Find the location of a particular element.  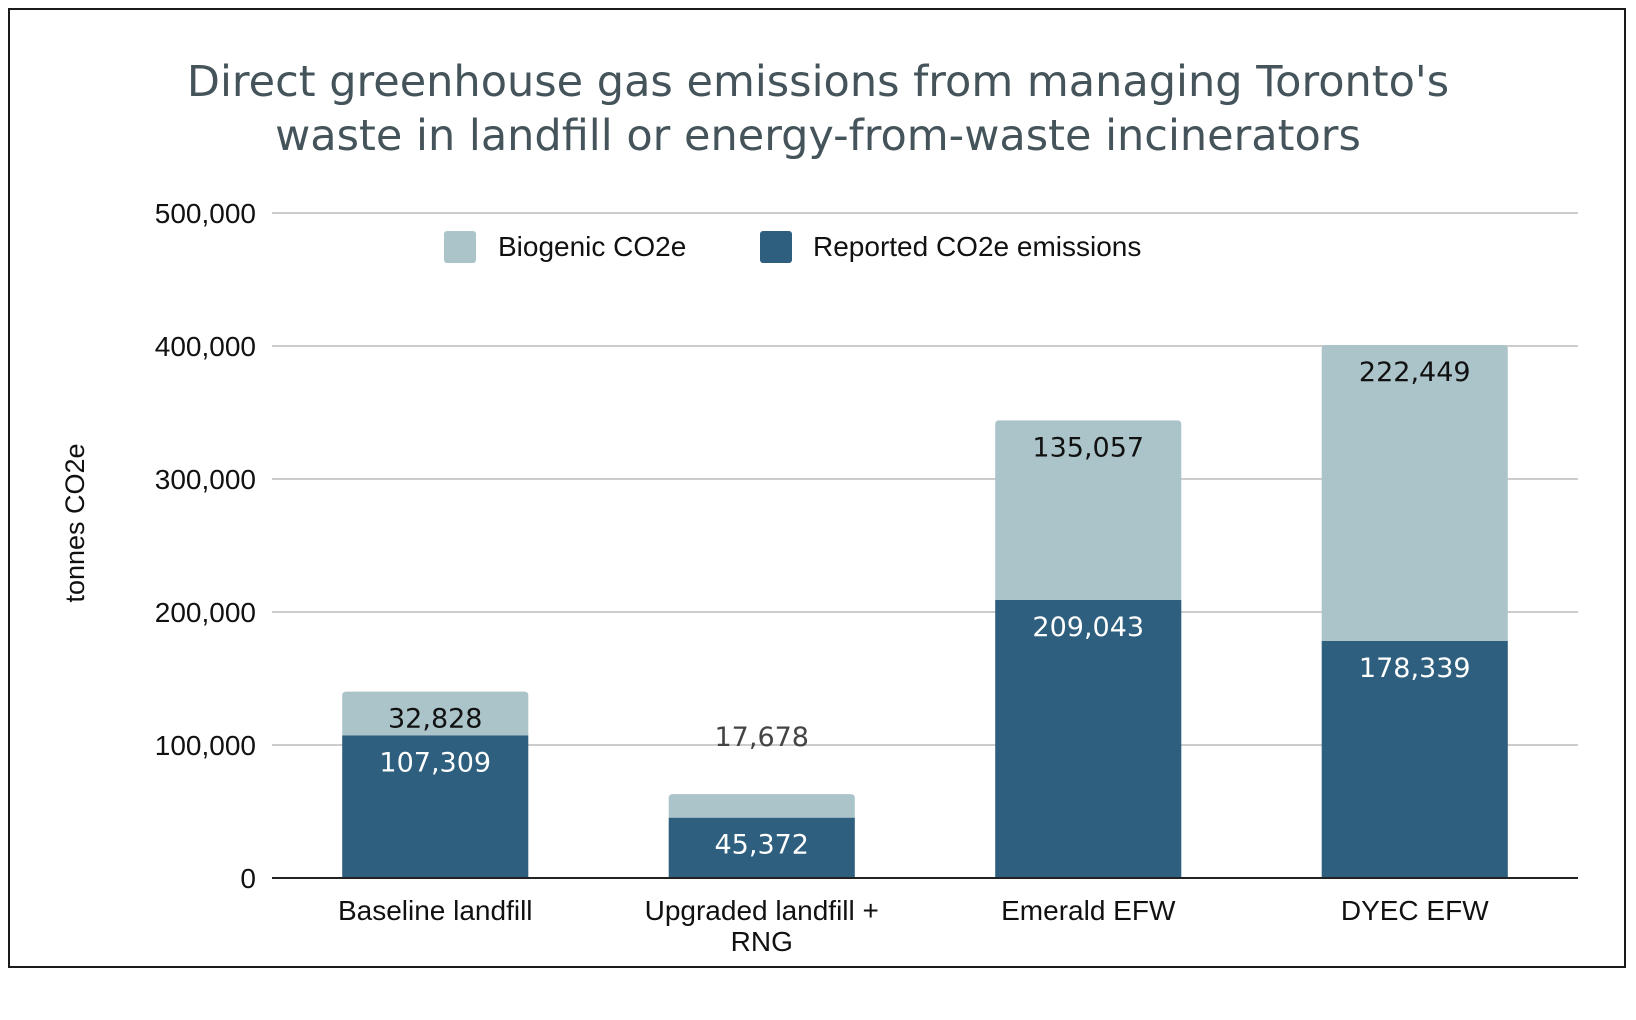

data-label-reported: 45,372 is located at coordinates (762, 845).